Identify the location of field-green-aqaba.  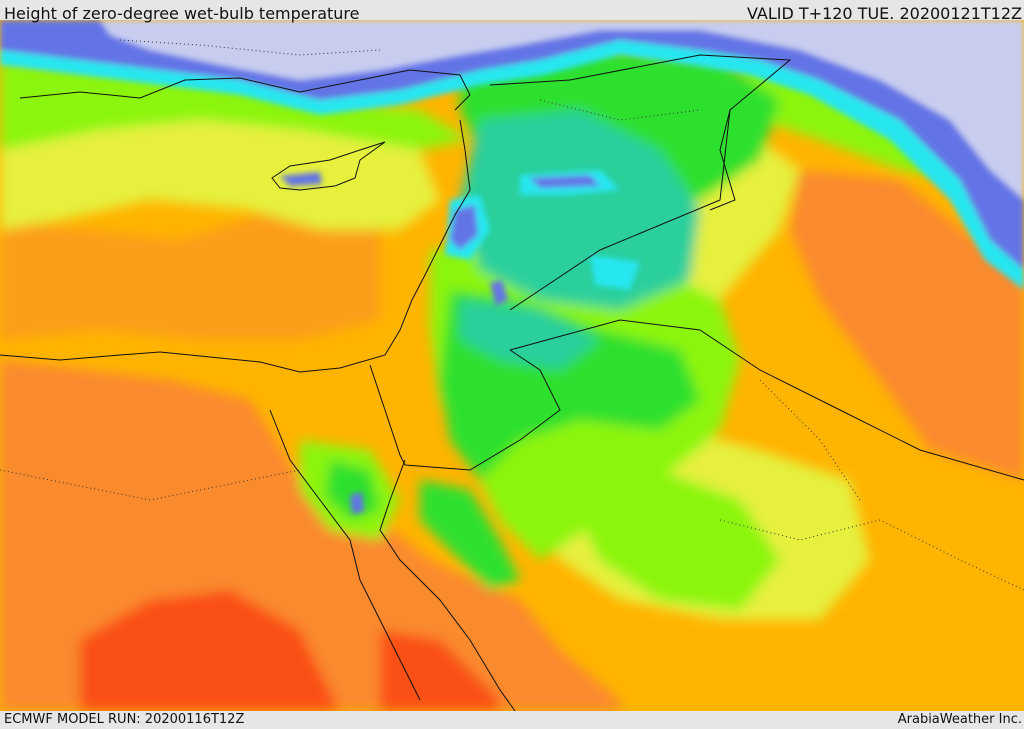
(470, 535).